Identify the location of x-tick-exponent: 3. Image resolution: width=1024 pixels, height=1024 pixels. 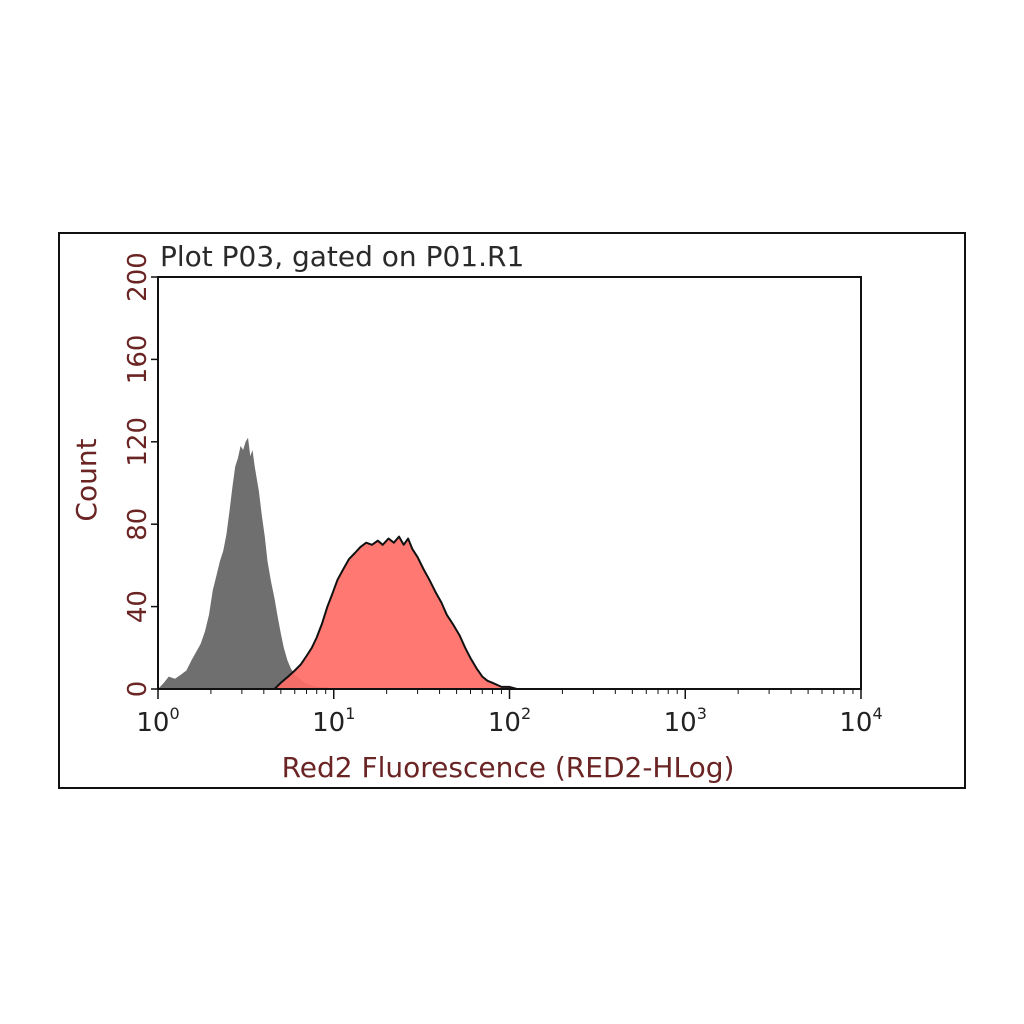
(702, 713).